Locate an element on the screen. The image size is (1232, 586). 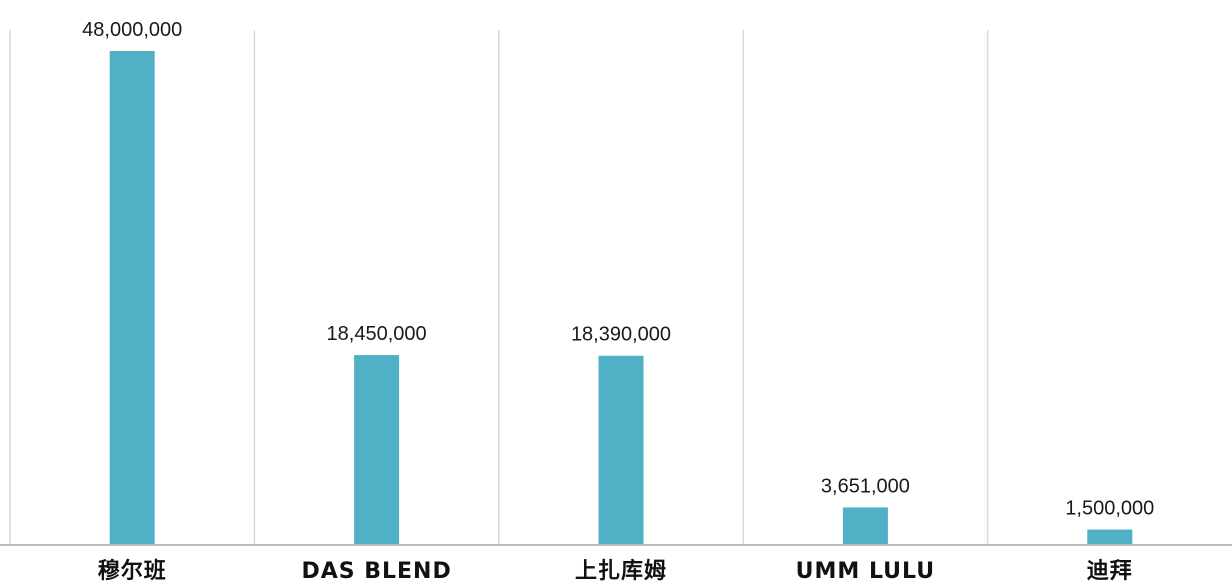
data-label: 48,000,000 is located at coordinates (132, 30).